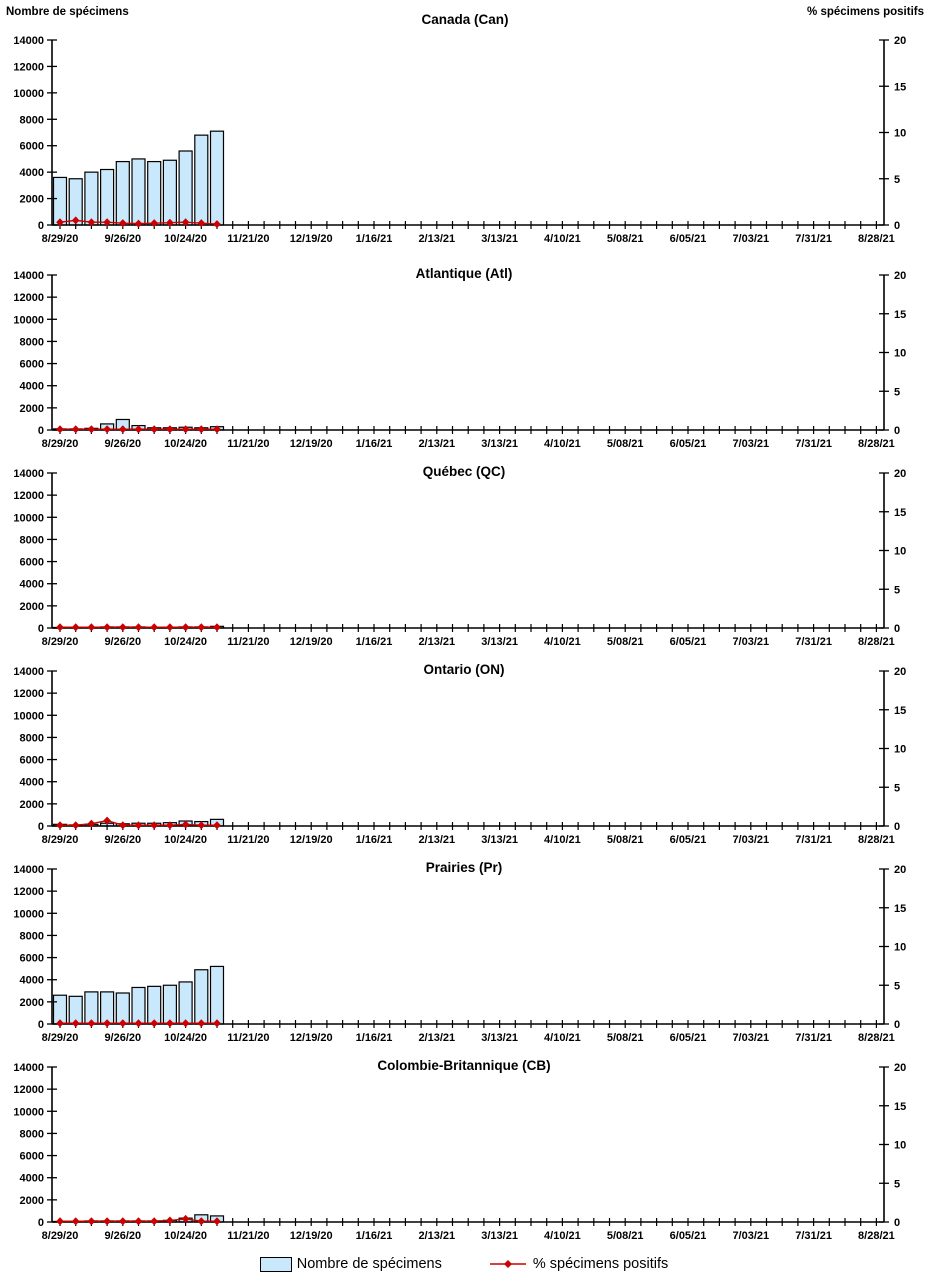 The width and height of the screenshot is (928, 1280). What do you see at coordinates (248, 444) in the screenshot?
I see `svg-text: 11/21/20` at bounding box center [248, 444].